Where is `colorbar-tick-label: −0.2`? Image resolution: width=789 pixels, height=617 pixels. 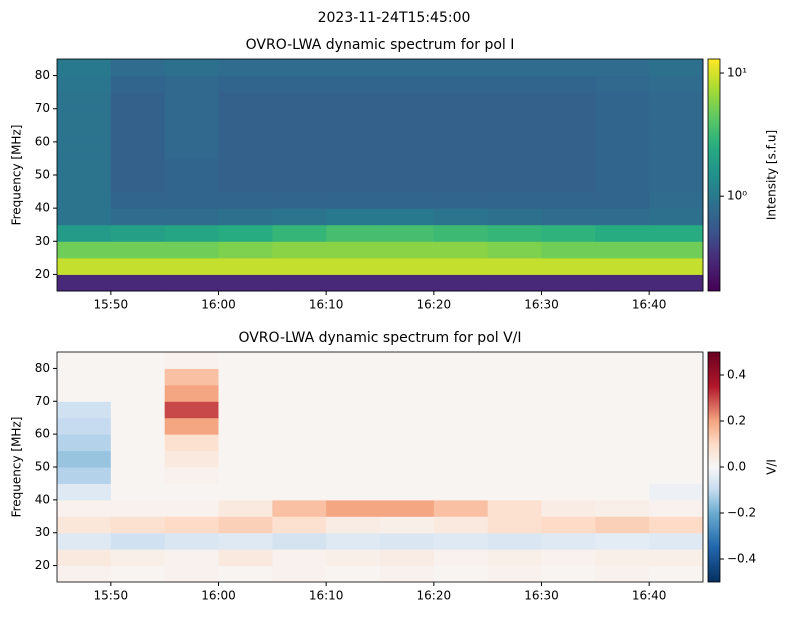
colorbar-tick-label: −0.2 is located at coordinates (741, 513).